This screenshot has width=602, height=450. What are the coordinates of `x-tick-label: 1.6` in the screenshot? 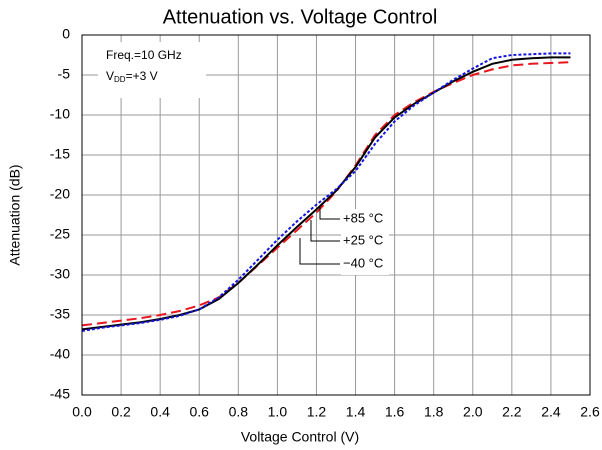 It's located at (395, 412).